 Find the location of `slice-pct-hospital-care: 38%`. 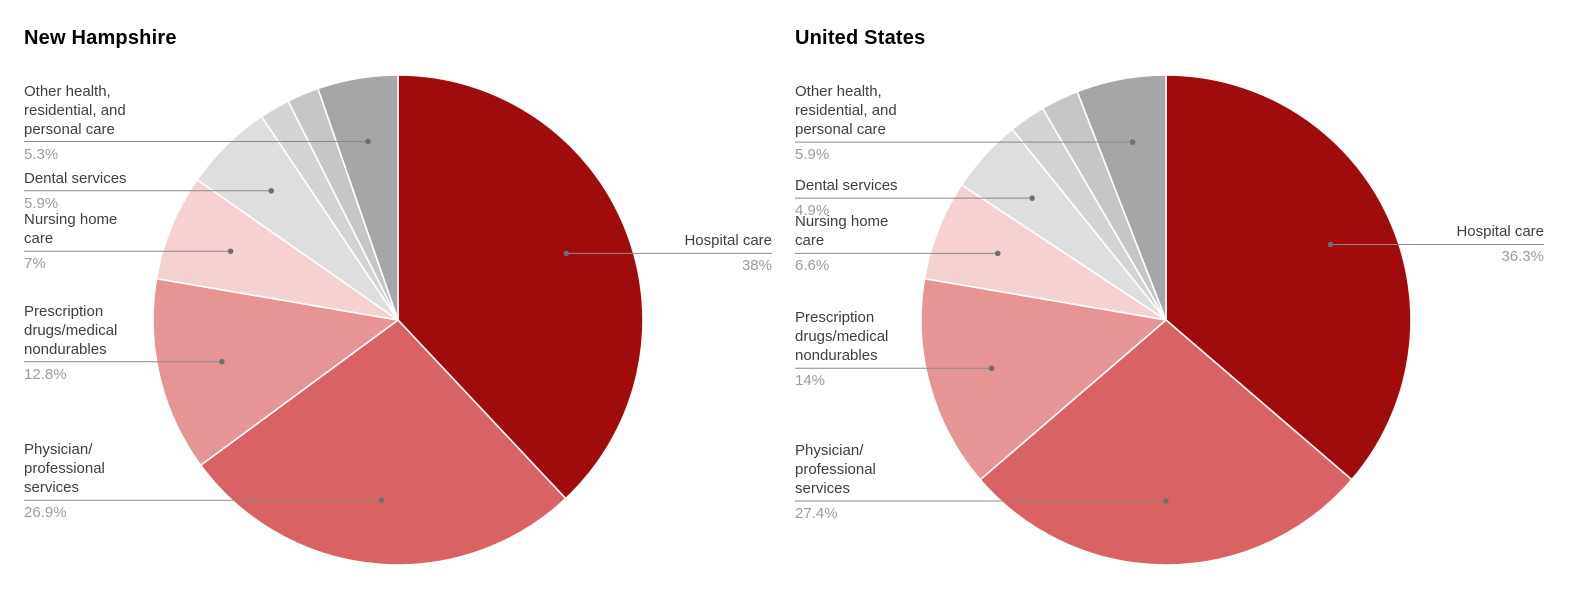

slice-pct-hospital-care: 38% is located at coordinates (756, 266).